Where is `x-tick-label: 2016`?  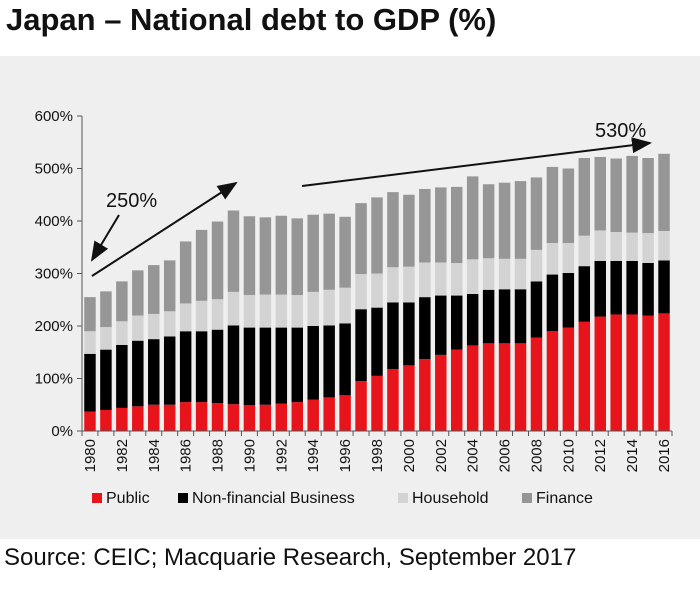
x-tick-label: 2016 is located at coordinates (664, 455).